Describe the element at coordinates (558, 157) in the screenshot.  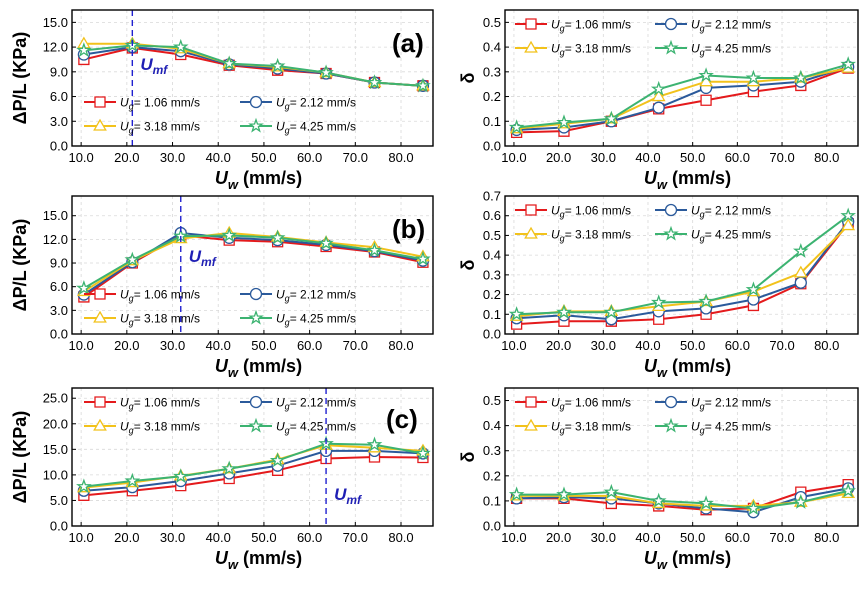
I see `x-tick-label: 20.0` at that location.